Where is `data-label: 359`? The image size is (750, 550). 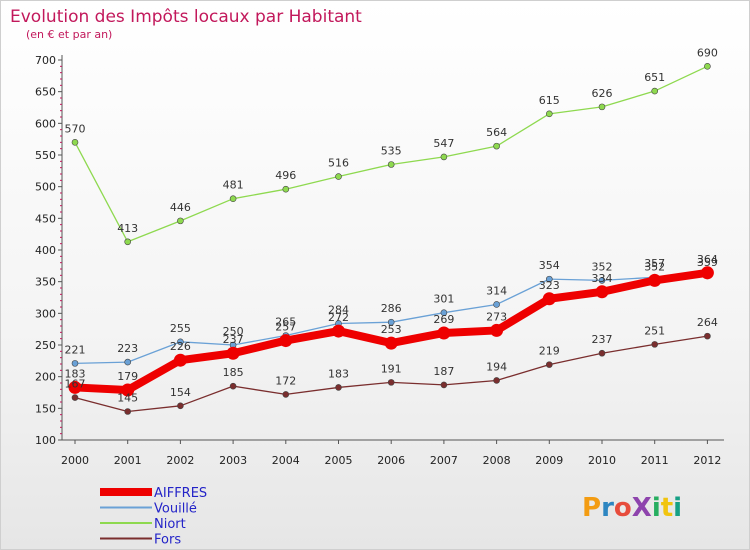
data-label: 359 is located at coordinates (707, 262).